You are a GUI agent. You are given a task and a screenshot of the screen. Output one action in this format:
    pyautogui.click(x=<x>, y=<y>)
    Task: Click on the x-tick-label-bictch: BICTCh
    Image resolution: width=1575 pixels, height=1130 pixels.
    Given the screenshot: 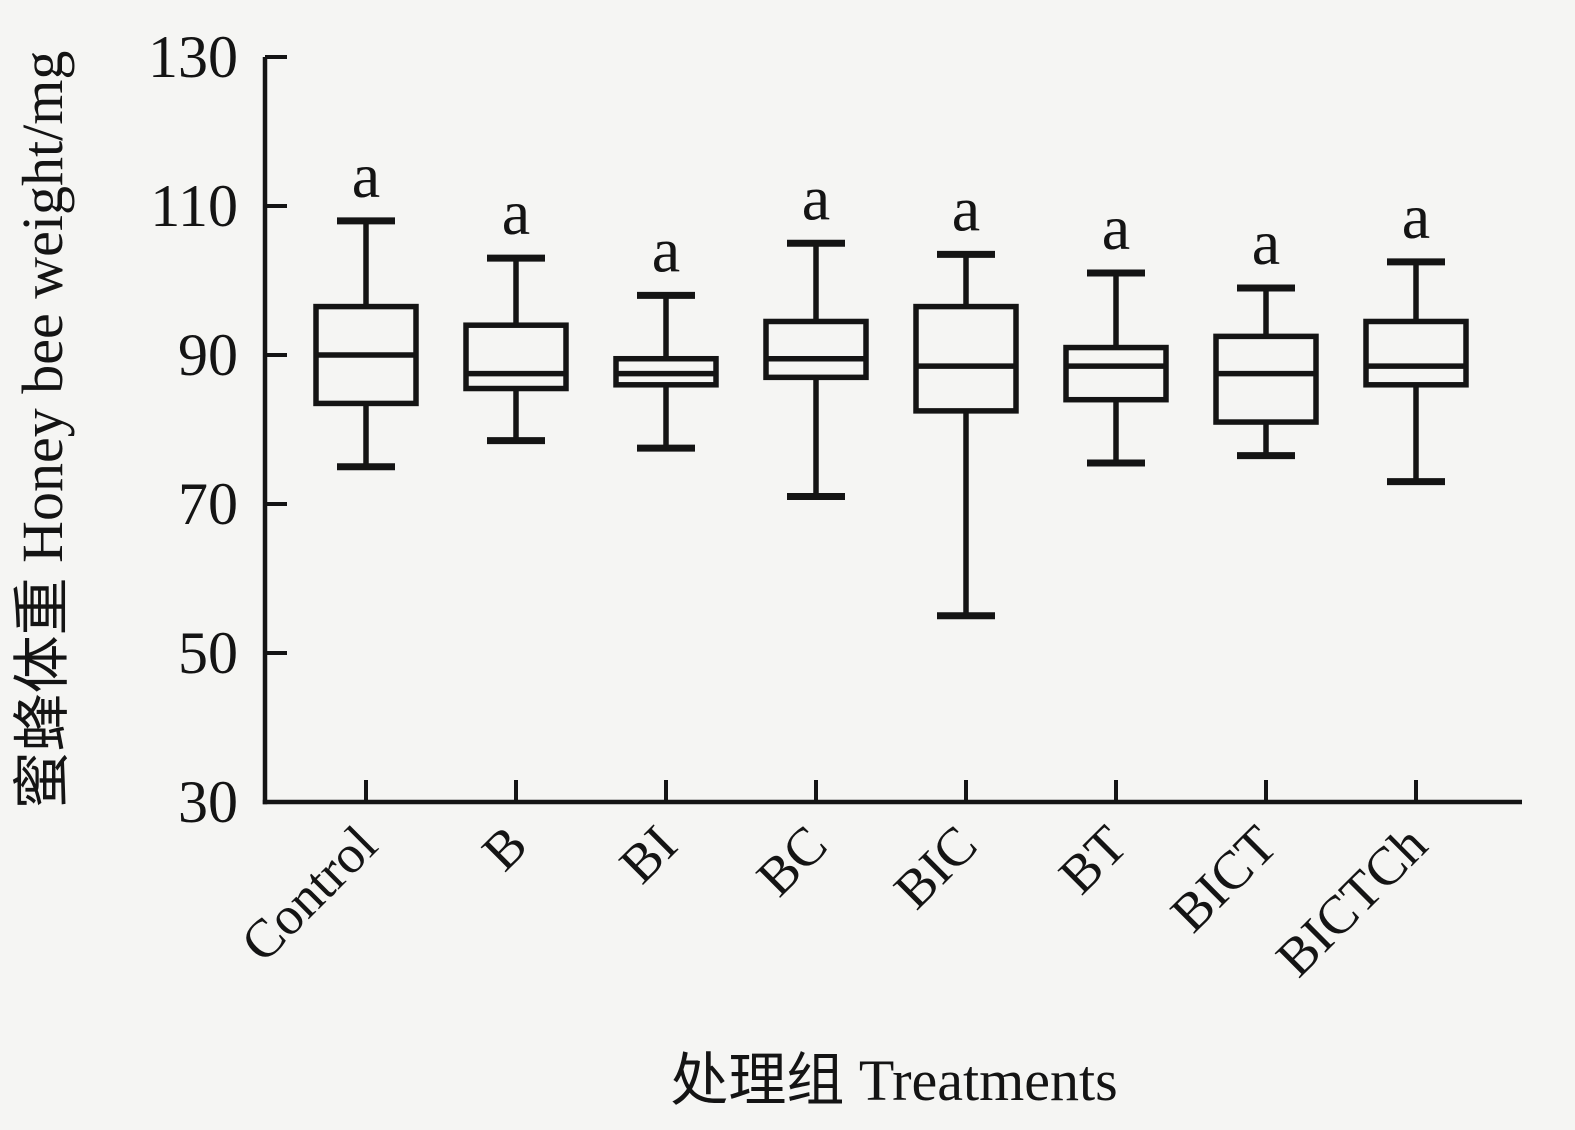 What is the action you would take?
    pyautogui.click(x=1352, y=901)
    